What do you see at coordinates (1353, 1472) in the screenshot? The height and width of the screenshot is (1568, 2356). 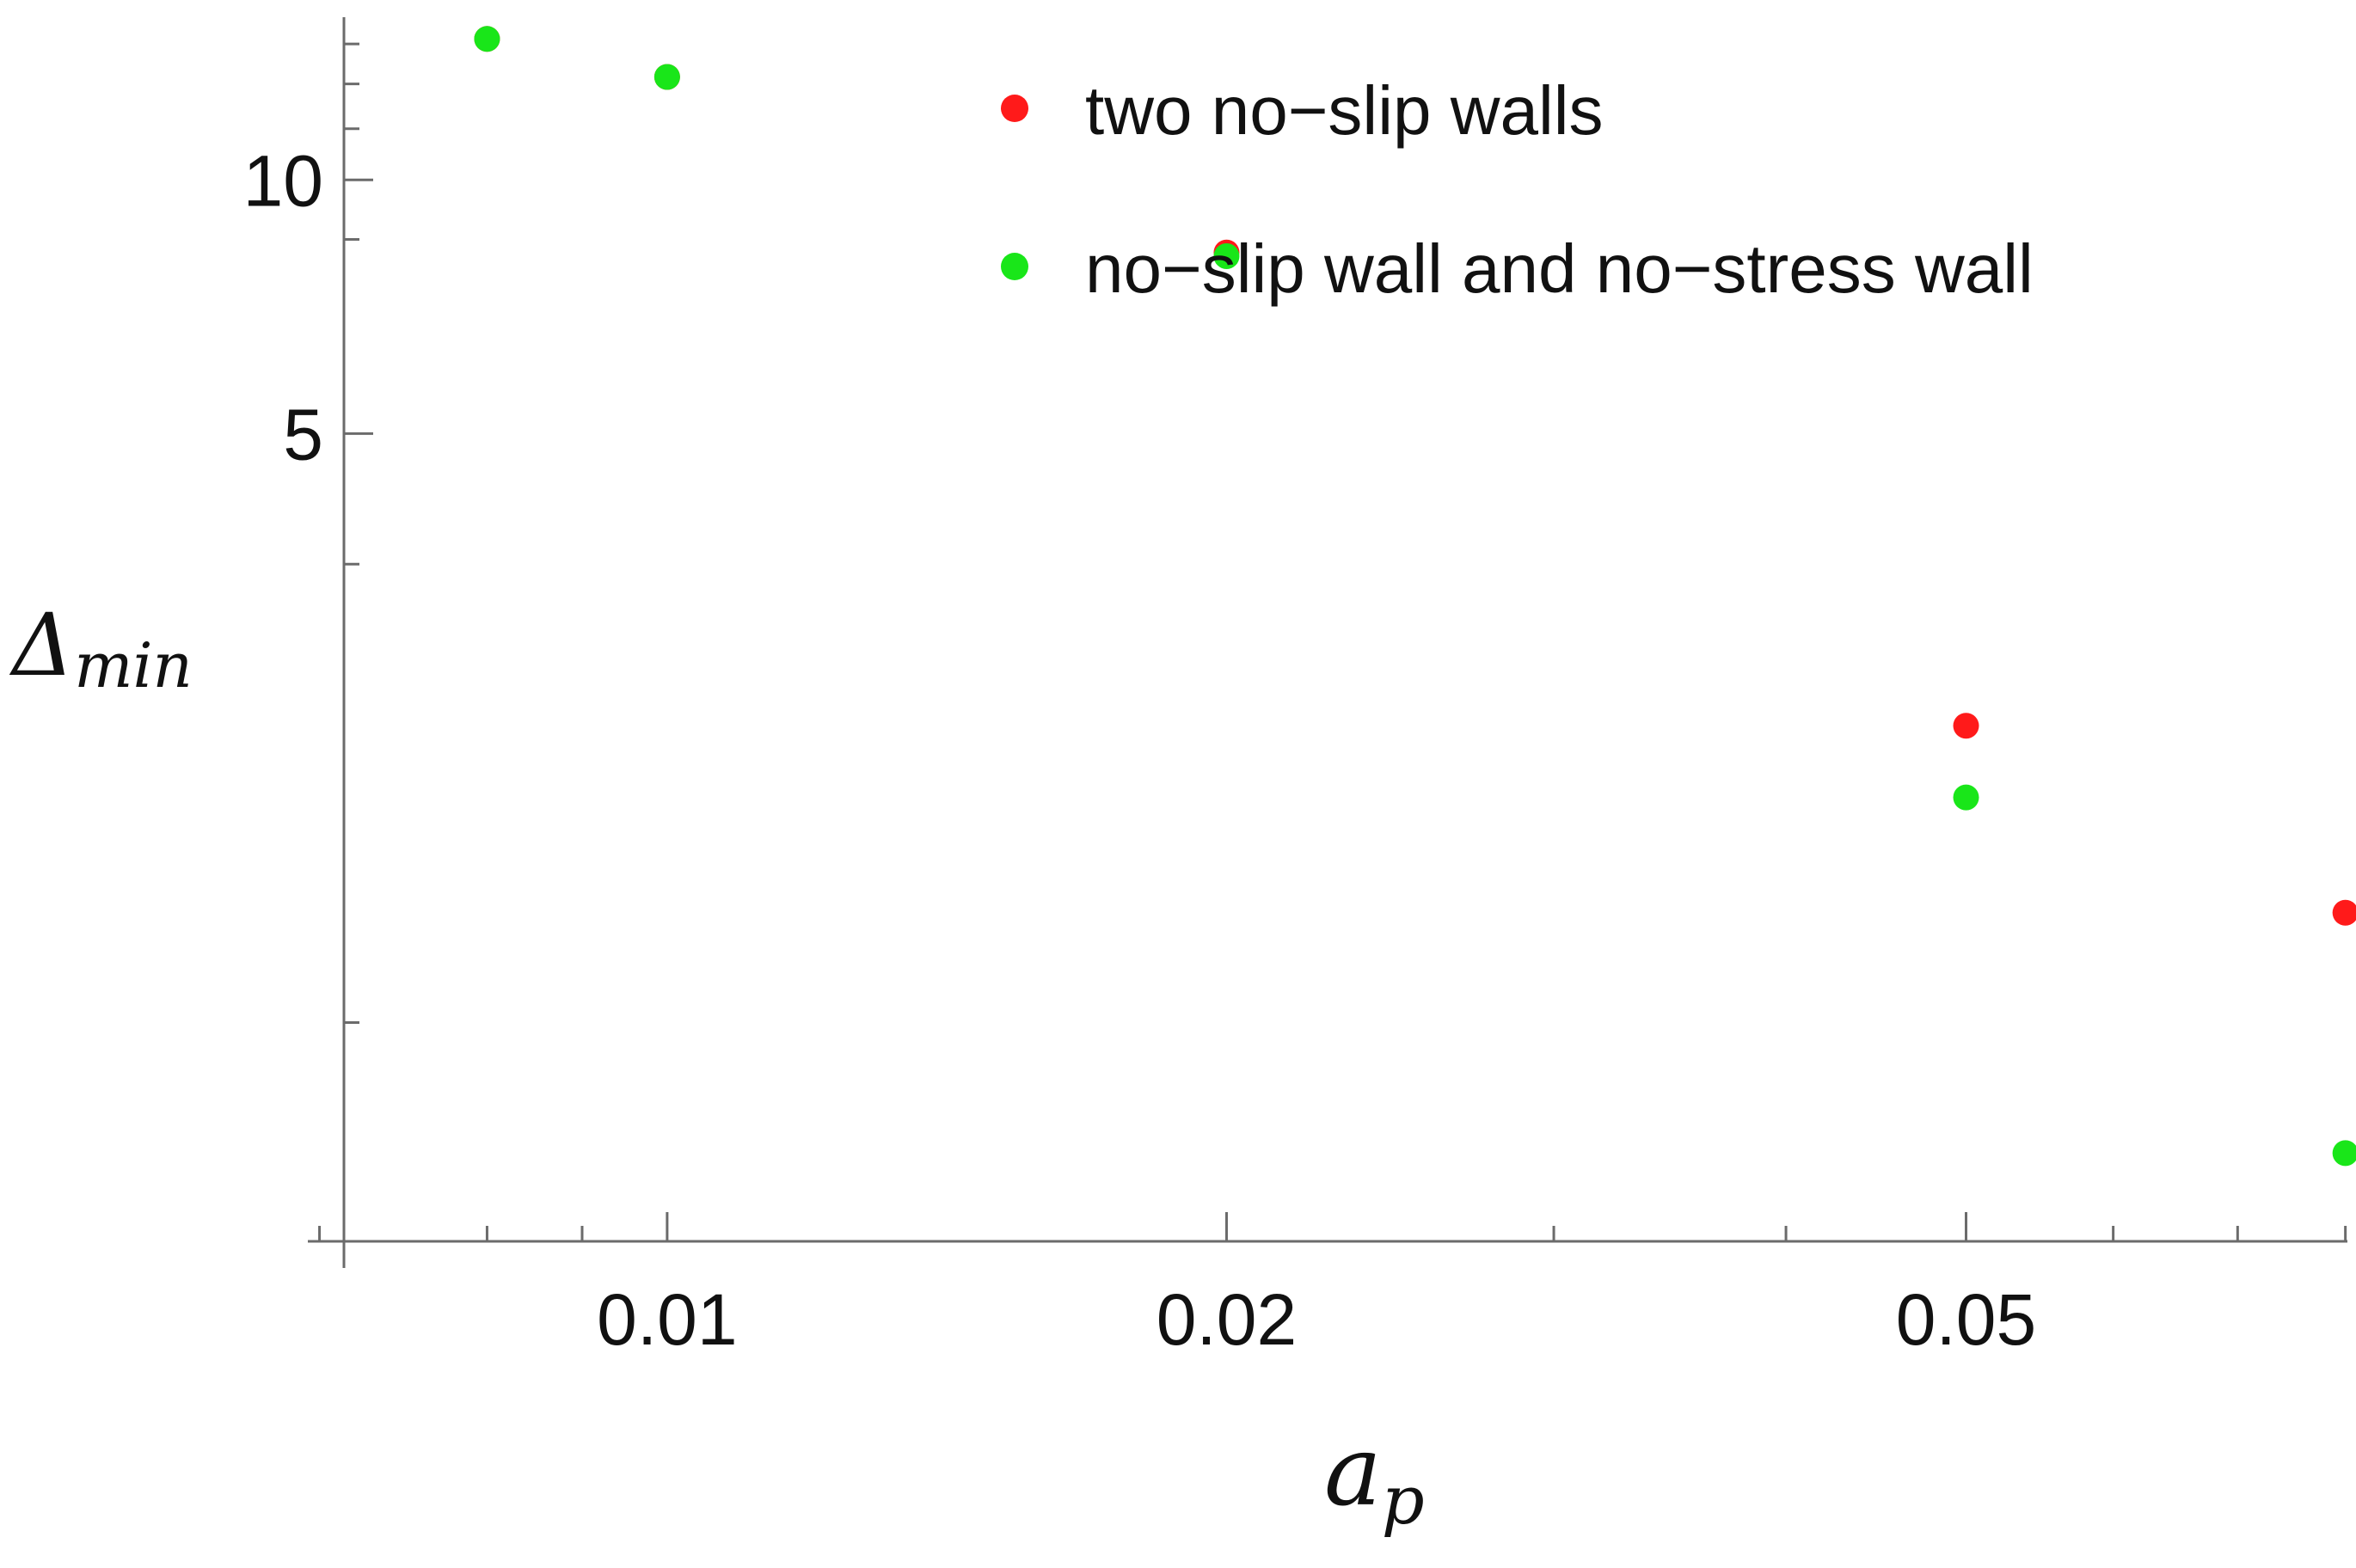 I see `x-axis-symbol: a` at bounding box center [1353, 1472].